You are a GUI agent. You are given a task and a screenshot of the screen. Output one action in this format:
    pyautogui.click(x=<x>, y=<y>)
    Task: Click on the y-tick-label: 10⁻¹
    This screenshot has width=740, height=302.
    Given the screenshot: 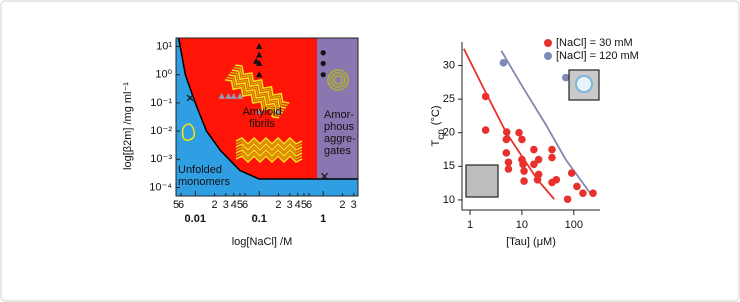 What is the action you would take?
    pyautogui.click(x=161, y=103)
    